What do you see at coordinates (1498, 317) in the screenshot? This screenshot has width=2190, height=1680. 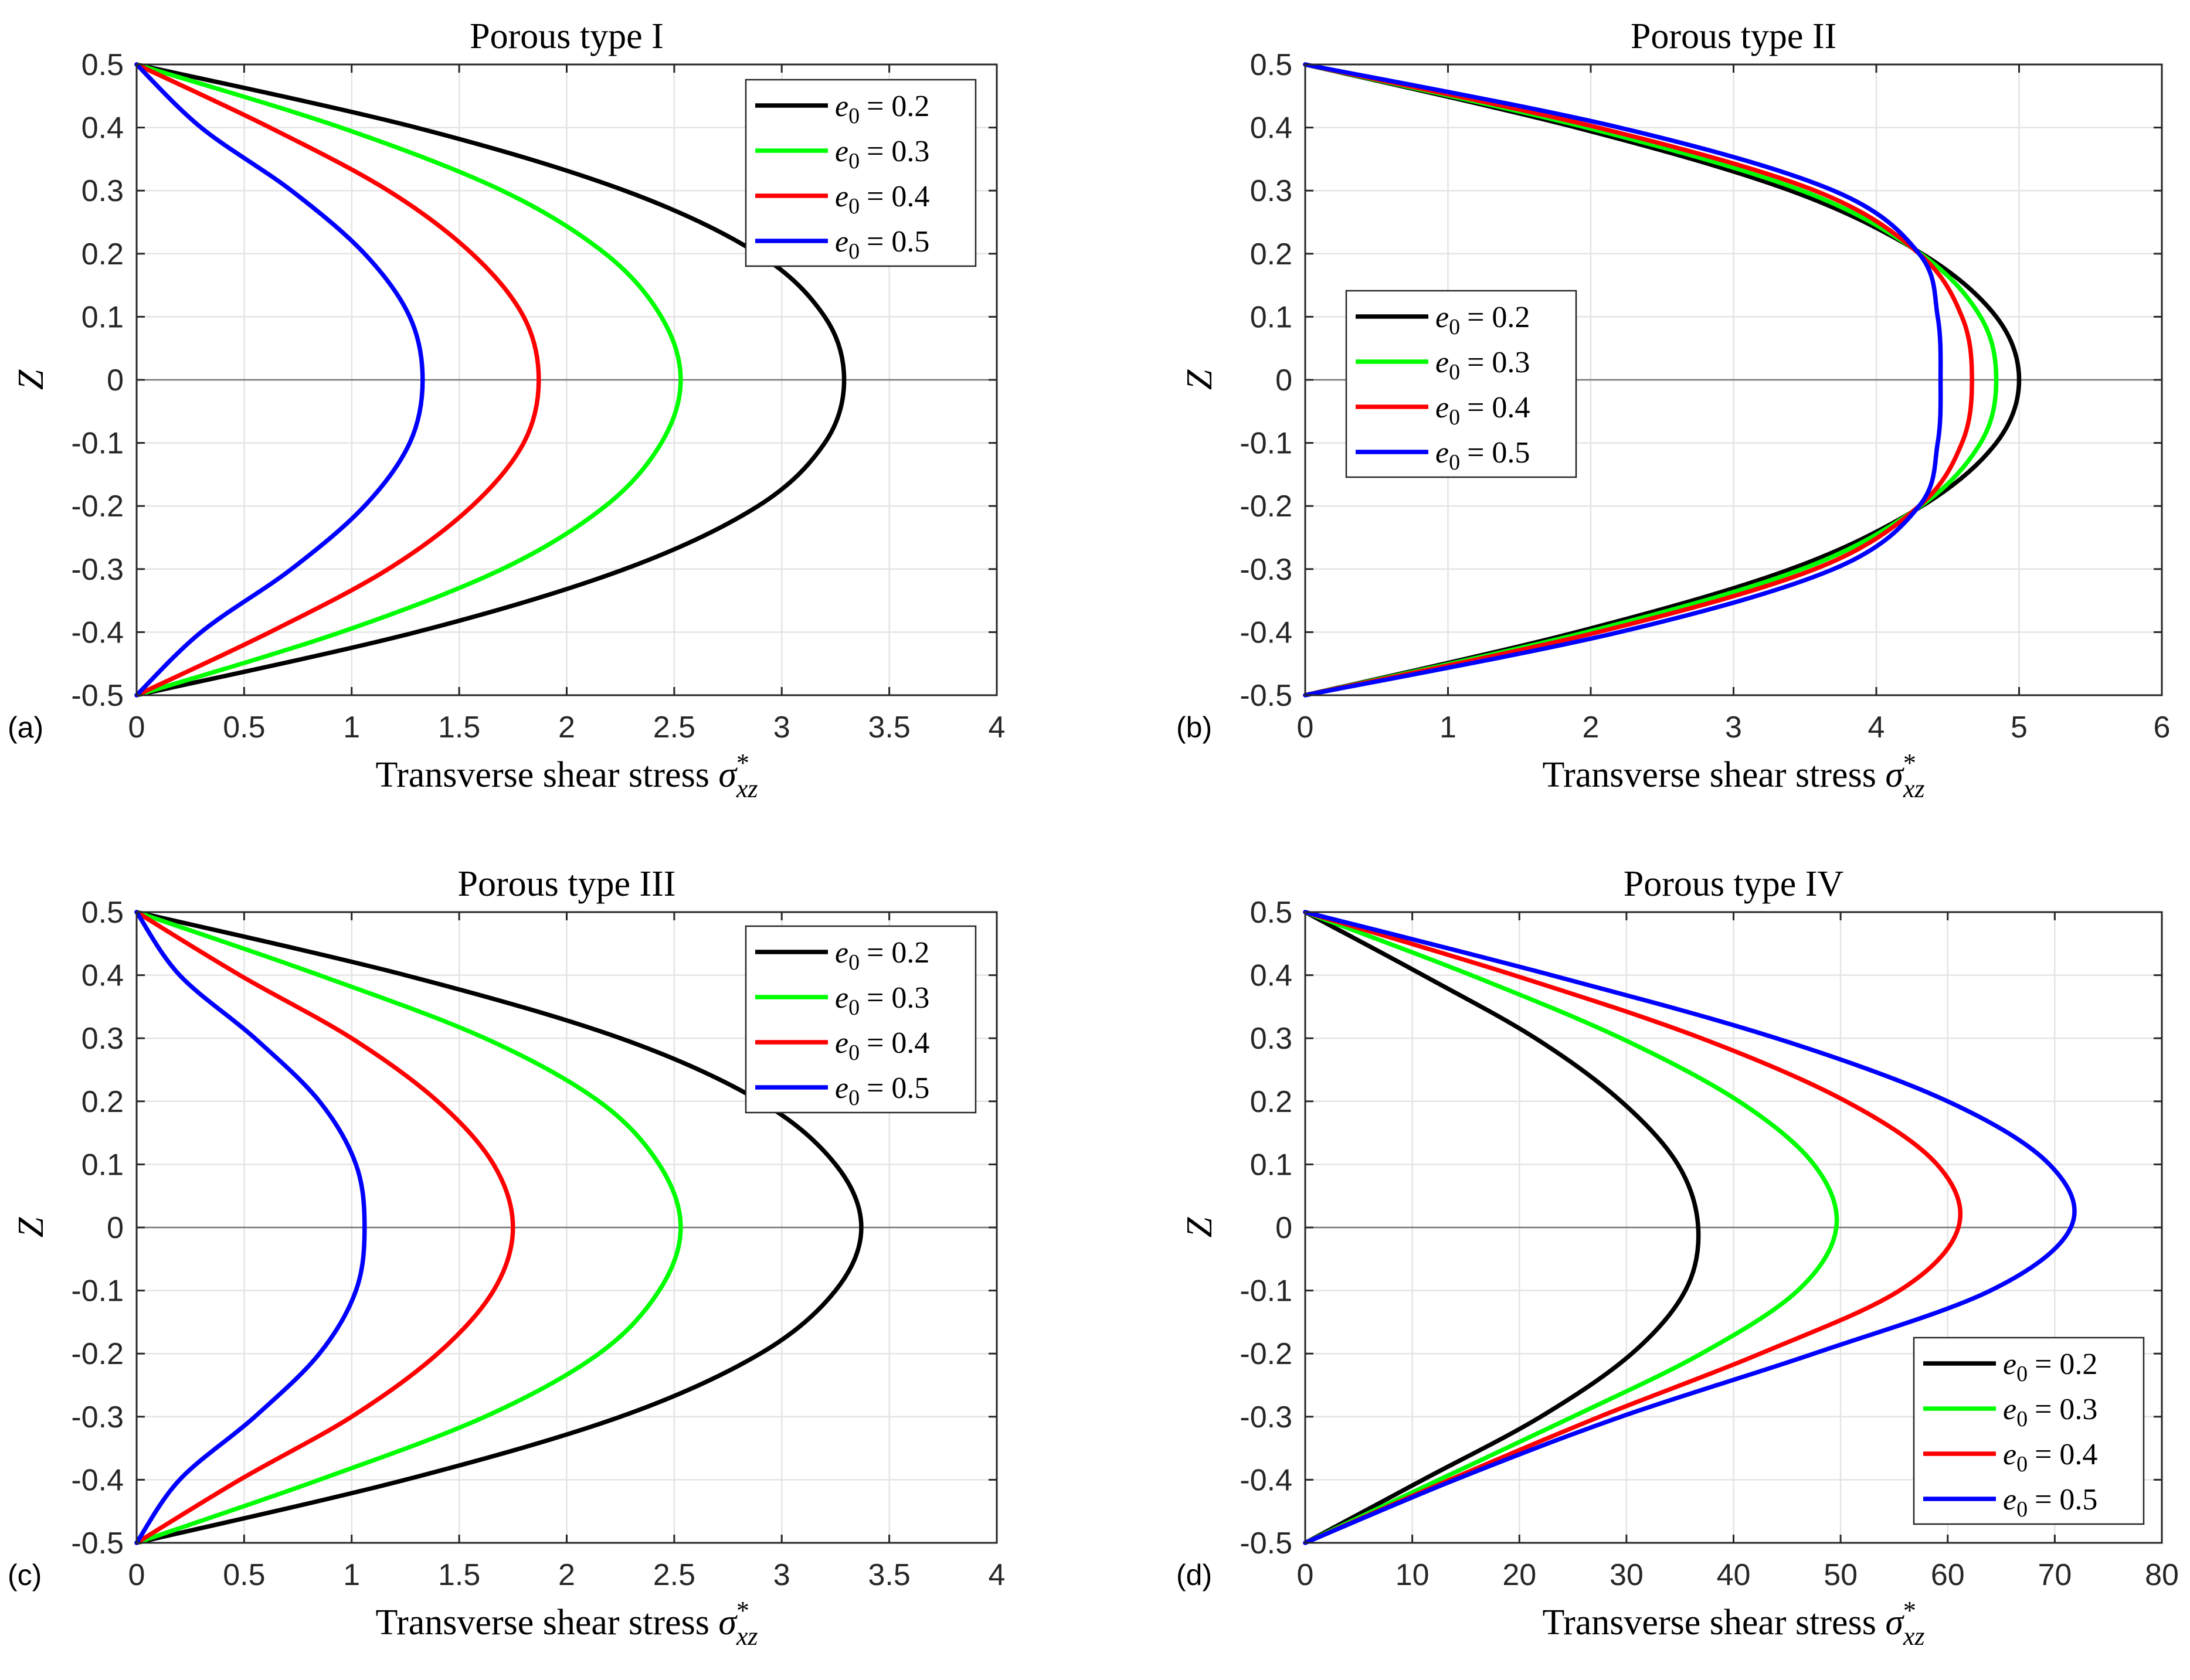 I see `legend-value: = 0.2` at bounding box center [1498, 317].